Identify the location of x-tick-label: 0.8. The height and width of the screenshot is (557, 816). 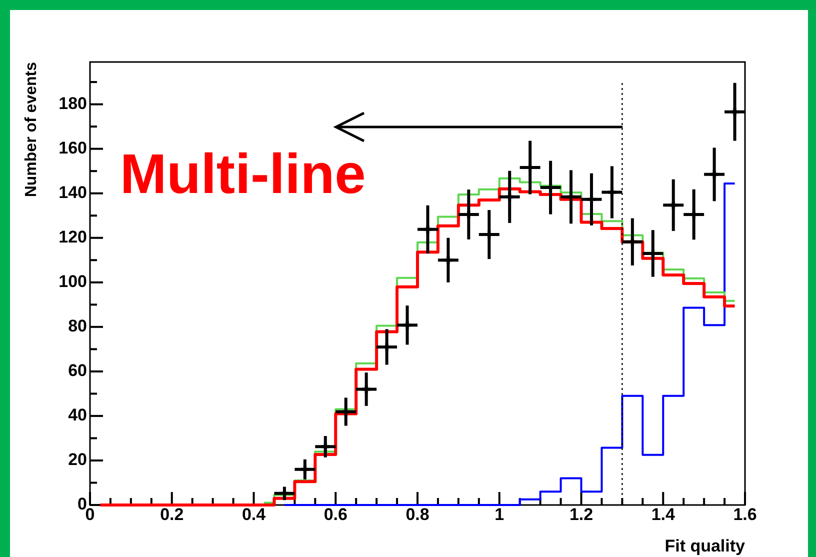
(418, 514).